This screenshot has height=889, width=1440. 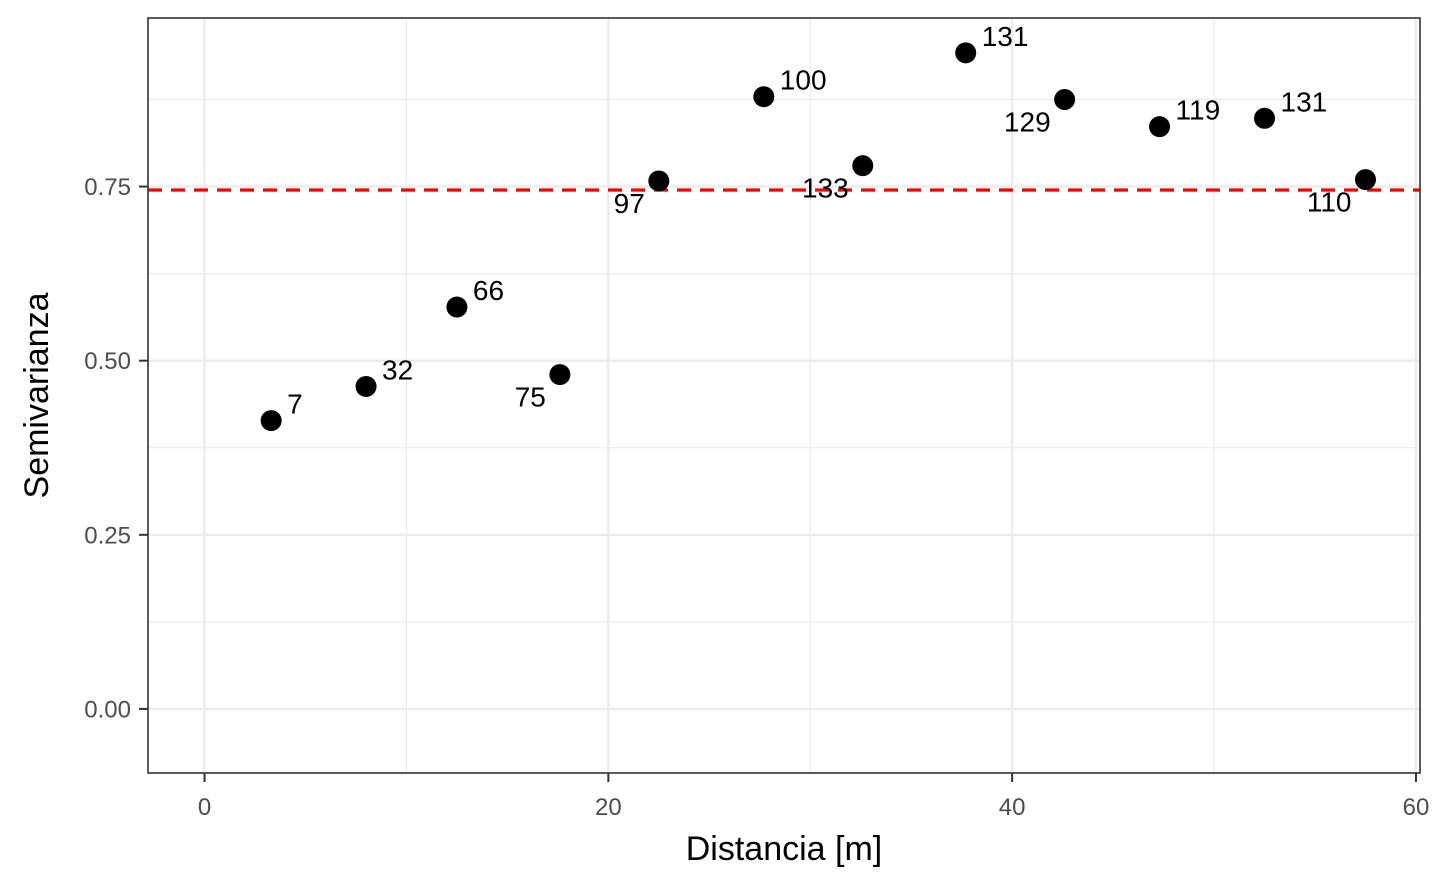 What do you see at coordinates (530, 397) in the screenshot?
I see `point-label: 75` at bounding box center [530, 397].